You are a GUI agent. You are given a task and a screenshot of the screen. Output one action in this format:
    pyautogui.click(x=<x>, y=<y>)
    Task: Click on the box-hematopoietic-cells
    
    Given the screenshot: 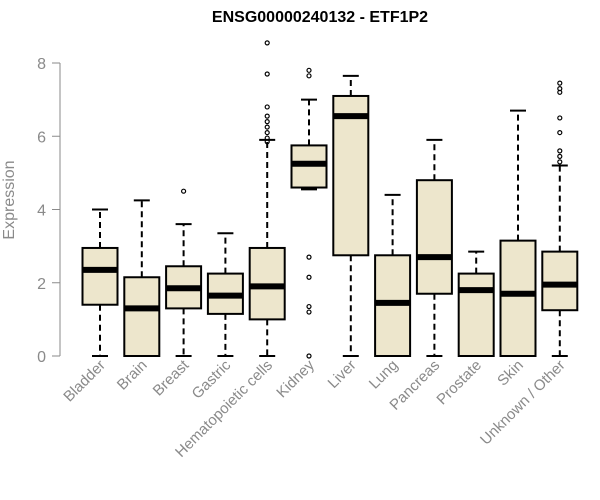 What is the action you would take?
    pyautogui.click(x=267, y=198)
    